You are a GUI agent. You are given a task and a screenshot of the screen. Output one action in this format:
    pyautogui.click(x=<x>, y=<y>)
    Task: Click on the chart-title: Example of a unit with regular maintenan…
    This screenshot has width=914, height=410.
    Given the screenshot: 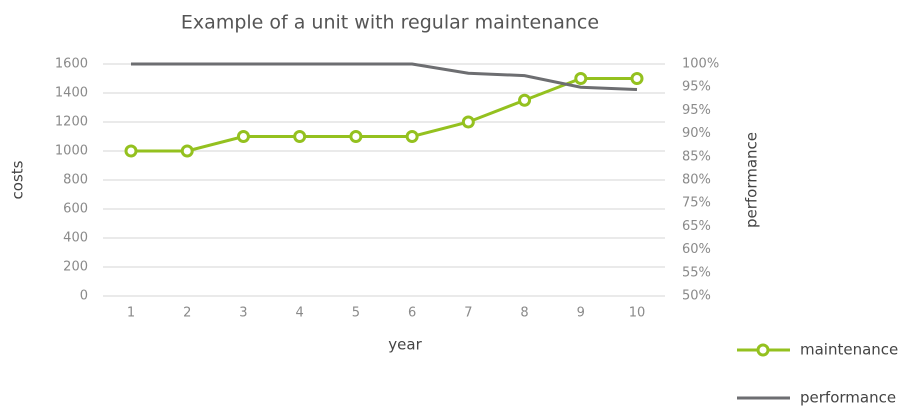 What is the action you would take?
    pyautogui.click(x=390, y=23)
    